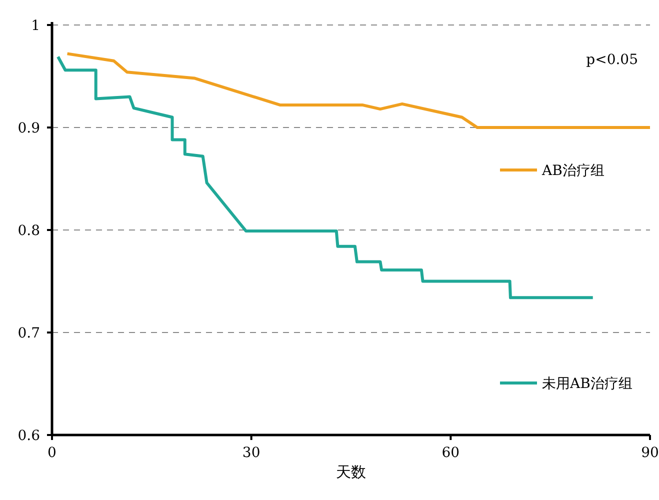  I want to click on y-tick-label: 0.8, so click(29, 231).